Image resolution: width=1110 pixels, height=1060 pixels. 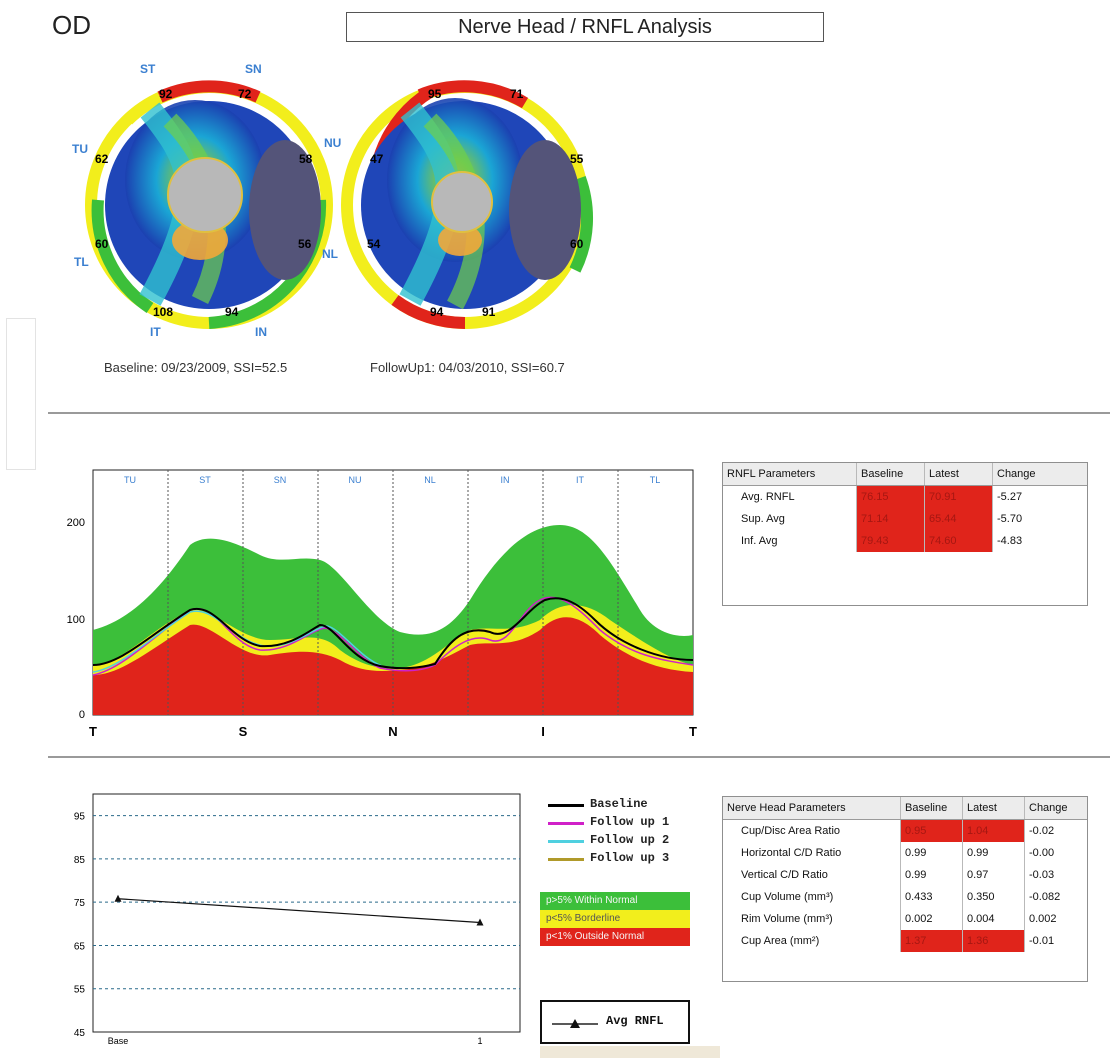 What do you see at coordinates (932, 808) in the screenshot?
I see `header-baseline: Baseline` at bounding box center [932, 808].